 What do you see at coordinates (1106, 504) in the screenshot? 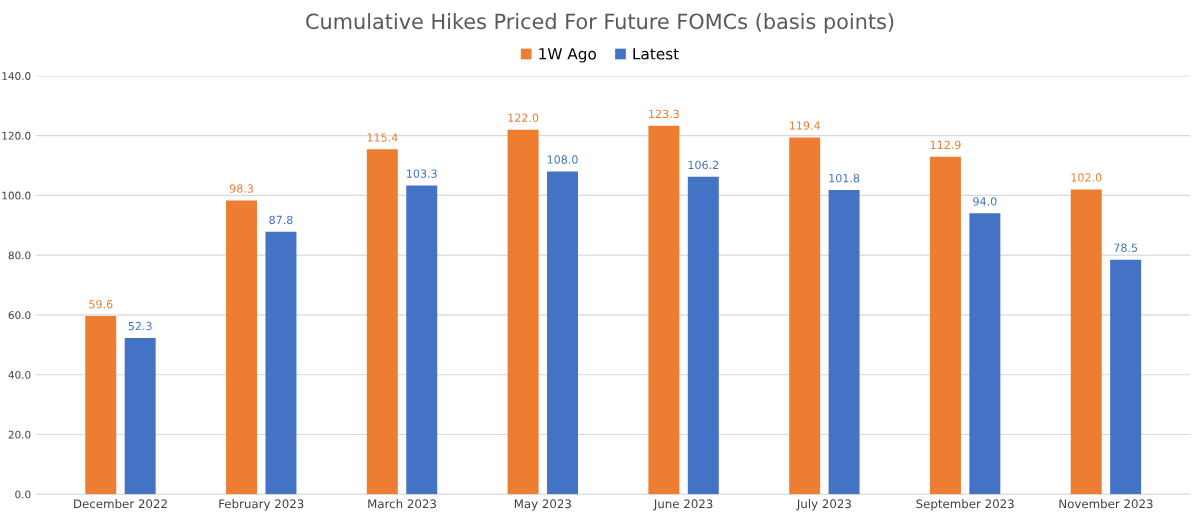
I see `x-tick-label: November 2023` at bounding box center [1106, 504].